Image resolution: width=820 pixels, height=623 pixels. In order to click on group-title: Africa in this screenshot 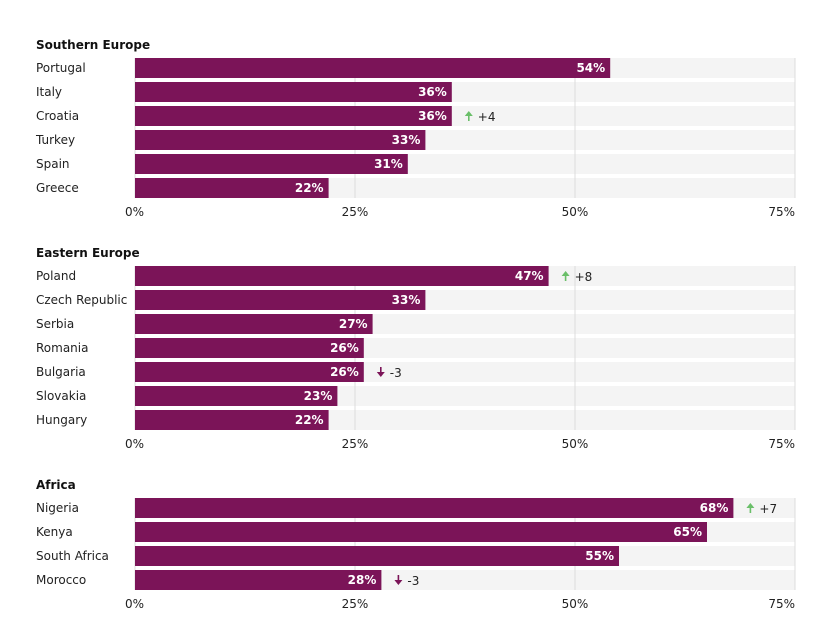, I will do `click(56, 485)`.